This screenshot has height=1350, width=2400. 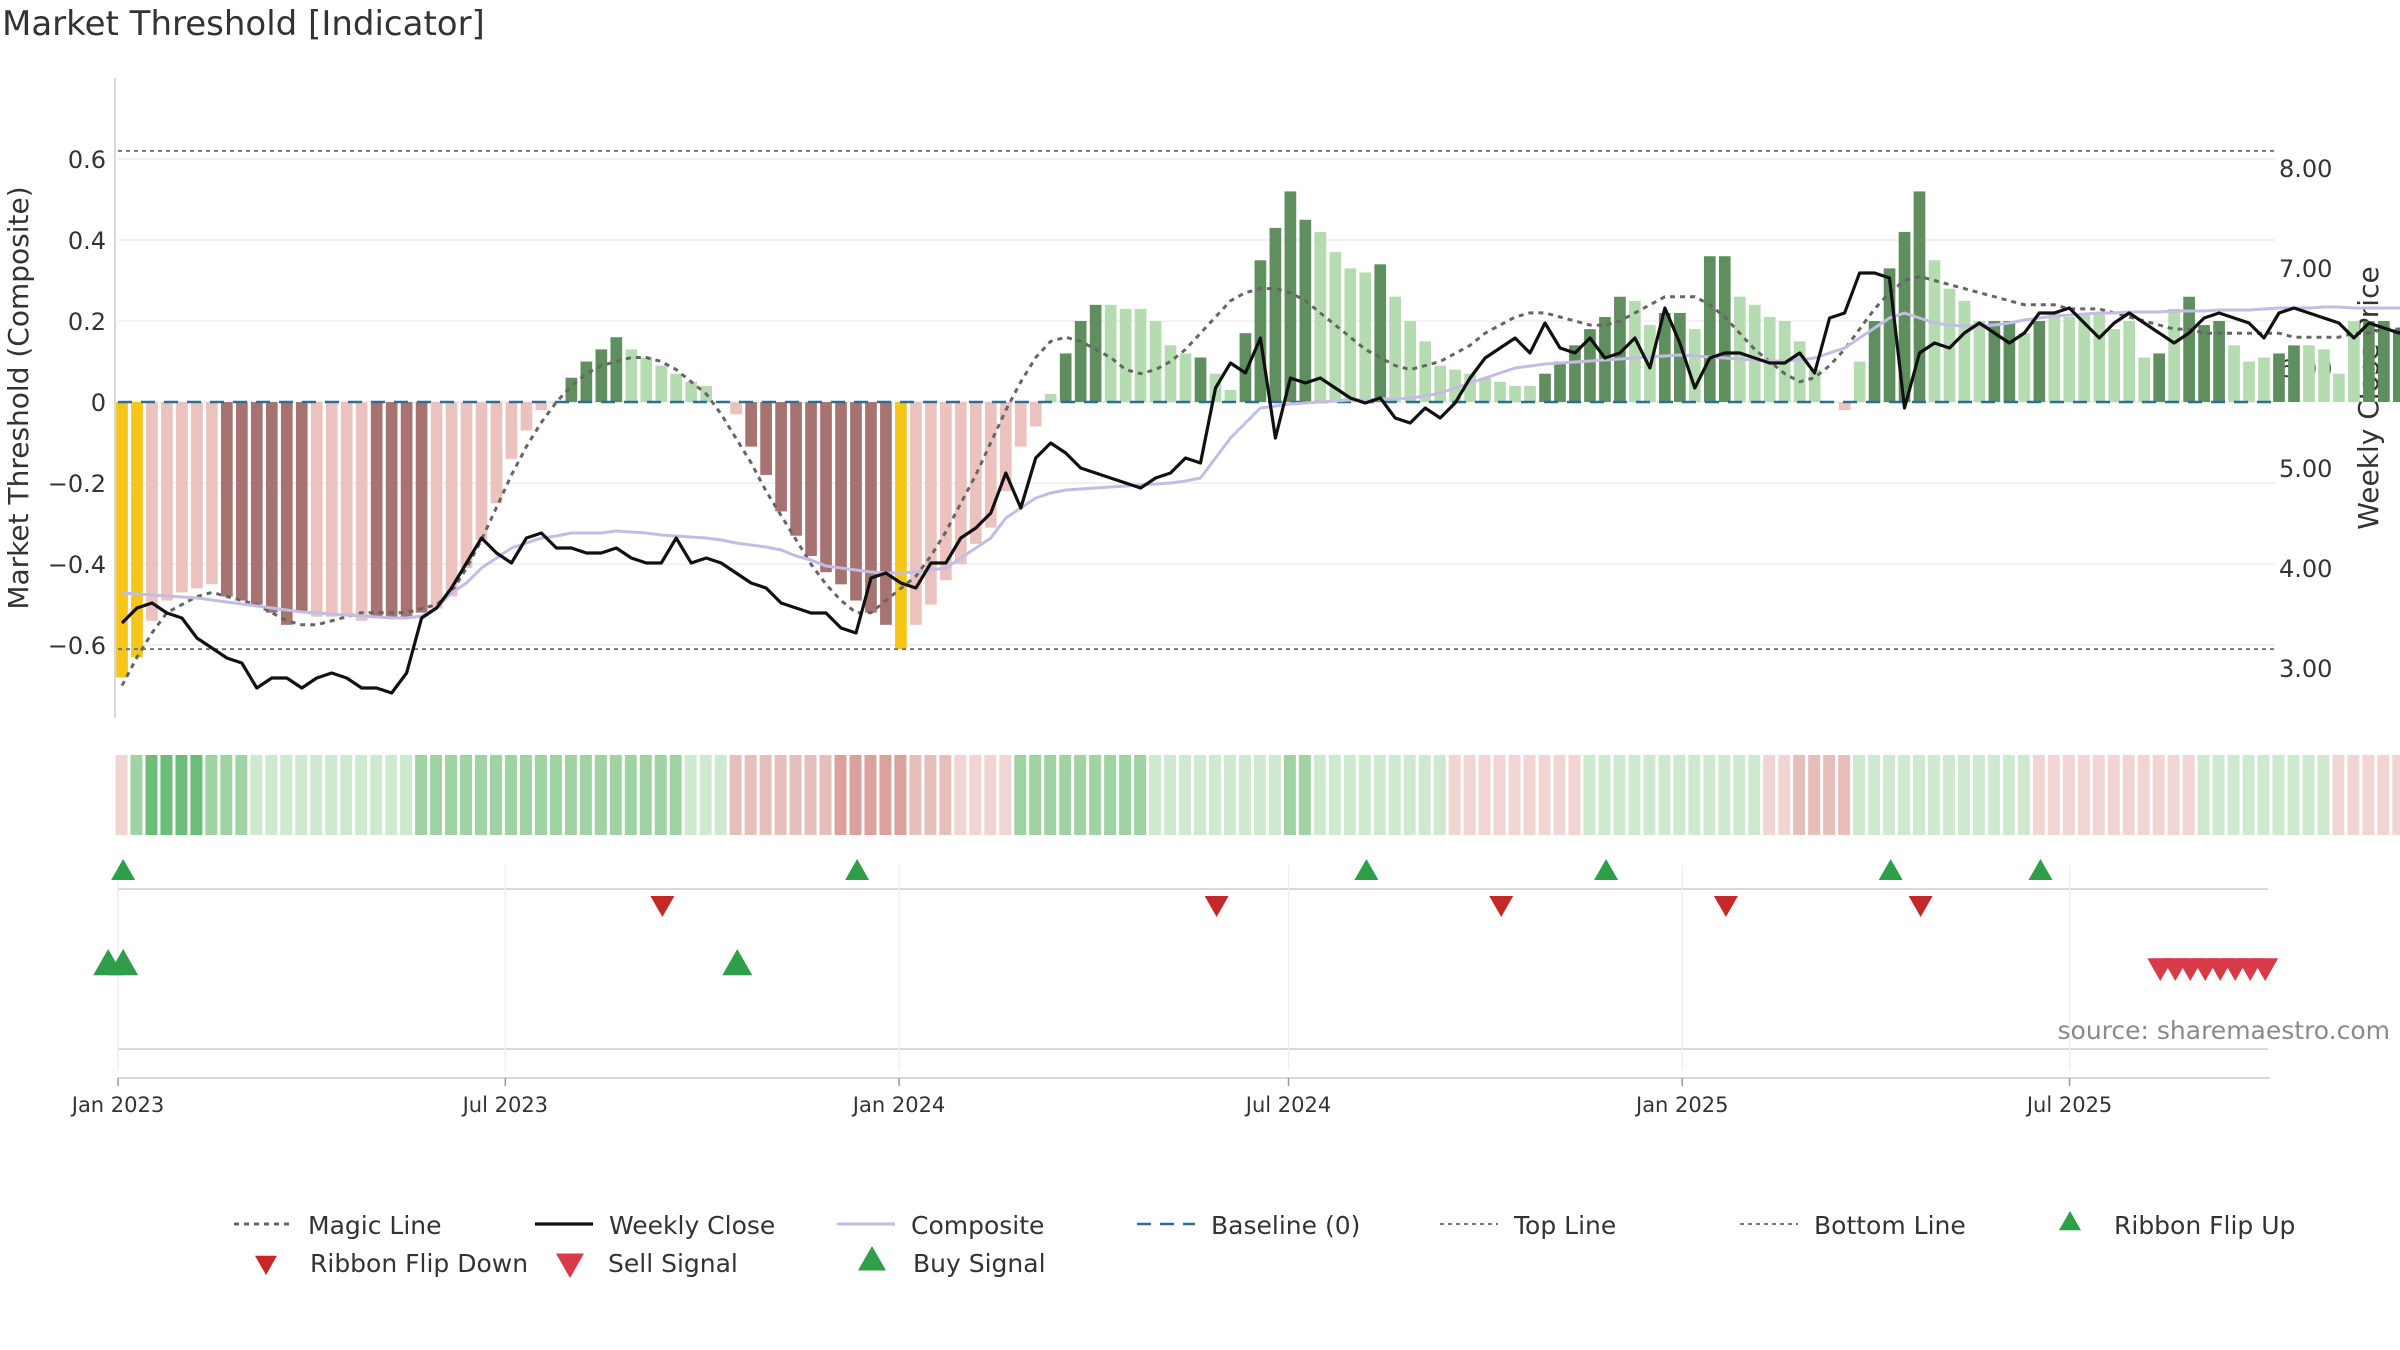 What do you see at coordinates (338, 1225) in the screenshot?
I see `legend-item-magic: Magic Line` at bounding box center [338, 1225].